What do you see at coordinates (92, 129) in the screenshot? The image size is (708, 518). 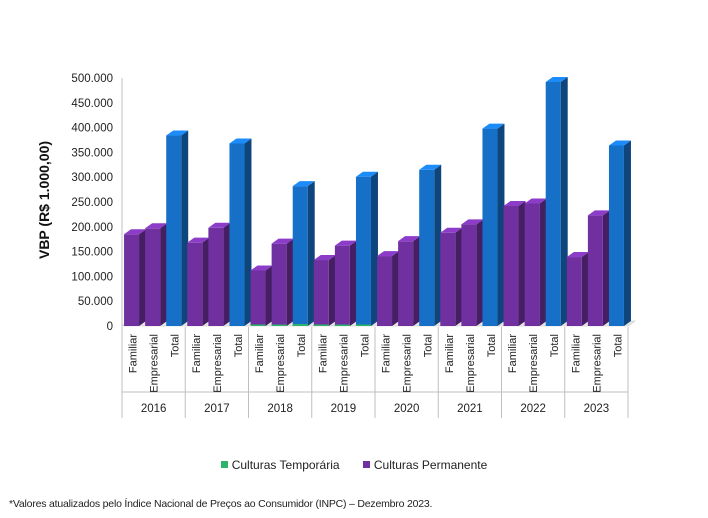 I see `y-tick-label: 400.000` at bounding box center [92, 129].